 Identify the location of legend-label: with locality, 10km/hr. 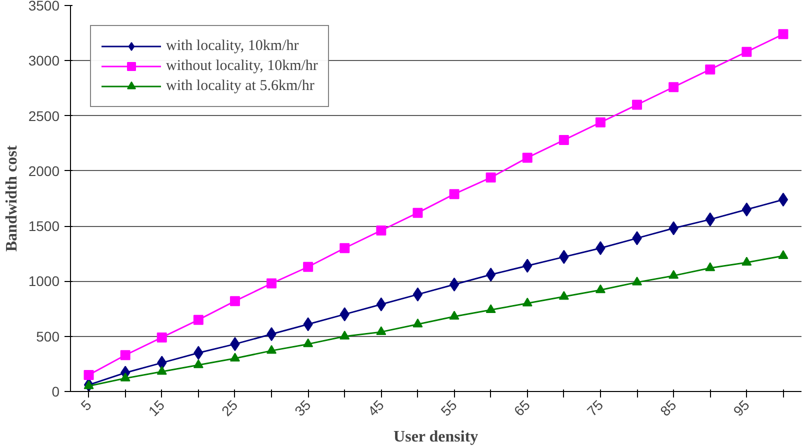
(232, 46).